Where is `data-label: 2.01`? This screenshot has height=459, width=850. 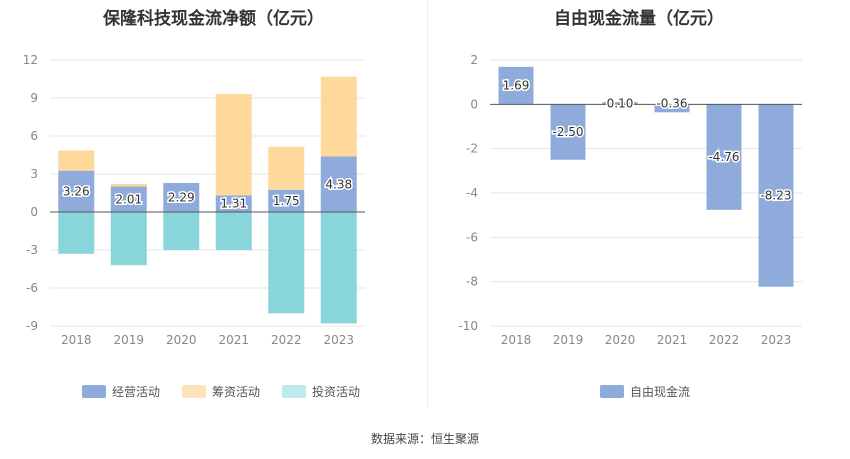
data-label: 2.01 is located at coordinates (128, 199).